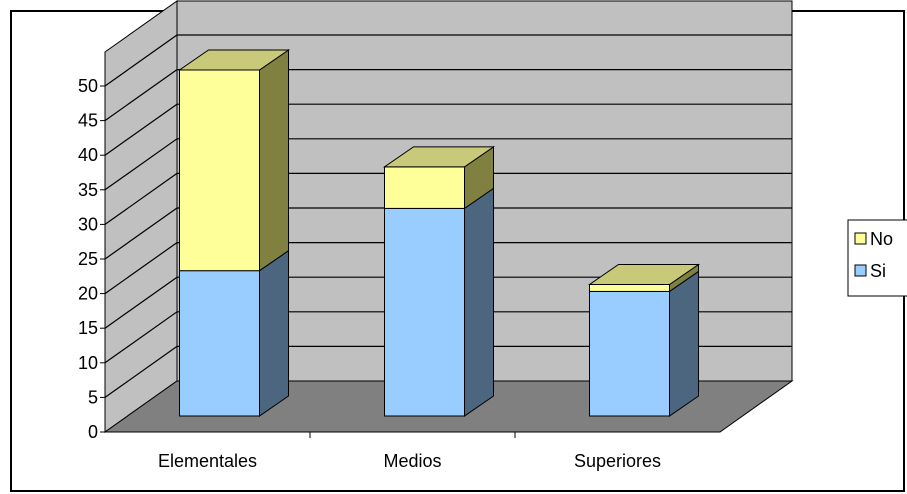  Describe the element at coordinates (878, 271) in the screenshot. I see `legend-label-si: Si` at that location.